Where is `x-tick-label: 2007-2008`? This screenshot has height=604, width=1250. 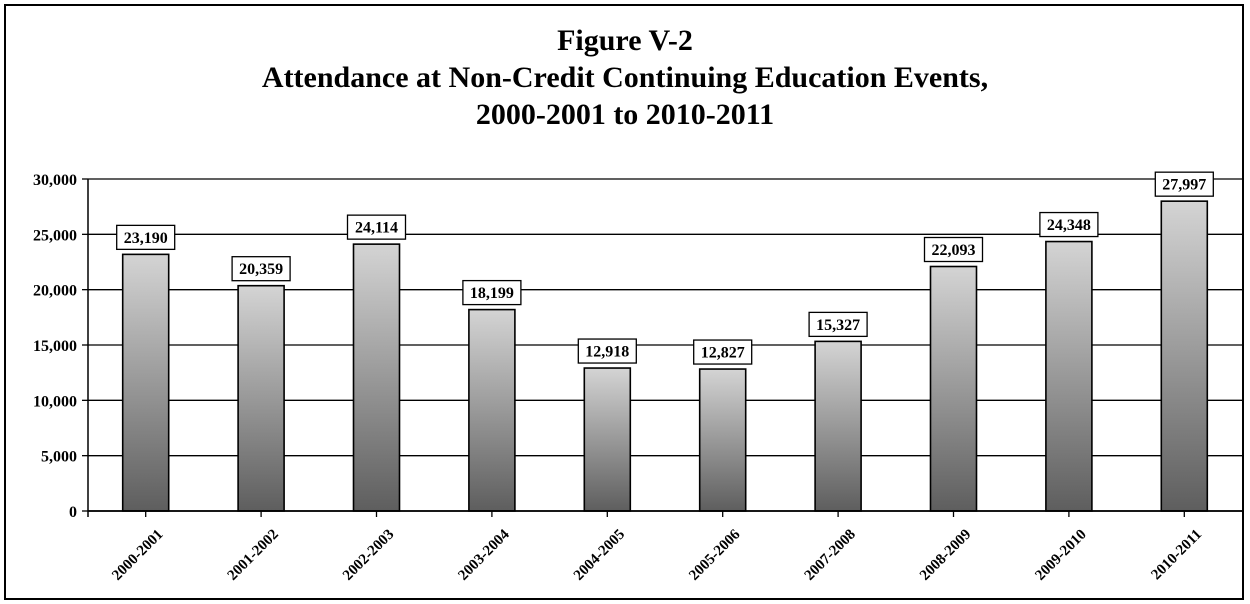
x-tick-label: 2007-2008 is located at coordinates (830, 555).